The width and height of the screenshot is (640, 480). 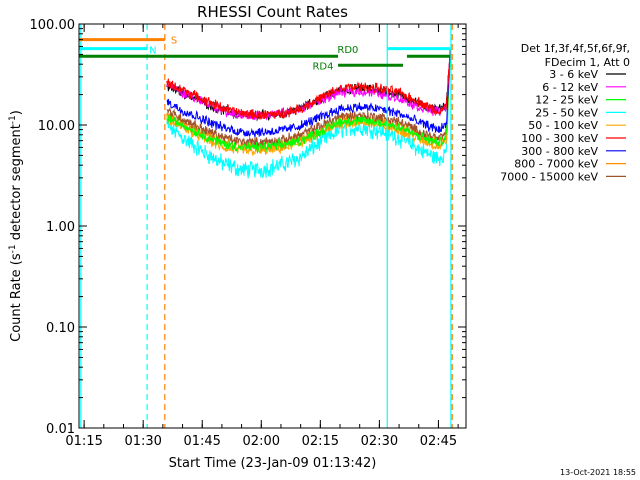 What do you see at coordinates (570, 87) in the screenshot?
I see `legend-entry-label: 6 - 12 keV` at bounding box center [570, 87].